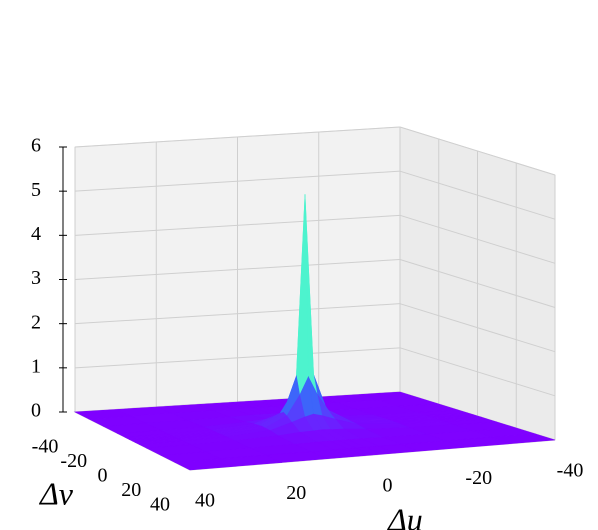 The width and height of the screenshot is (598, 530). I want to click on z-tick-label: 1, so click(36, 366).